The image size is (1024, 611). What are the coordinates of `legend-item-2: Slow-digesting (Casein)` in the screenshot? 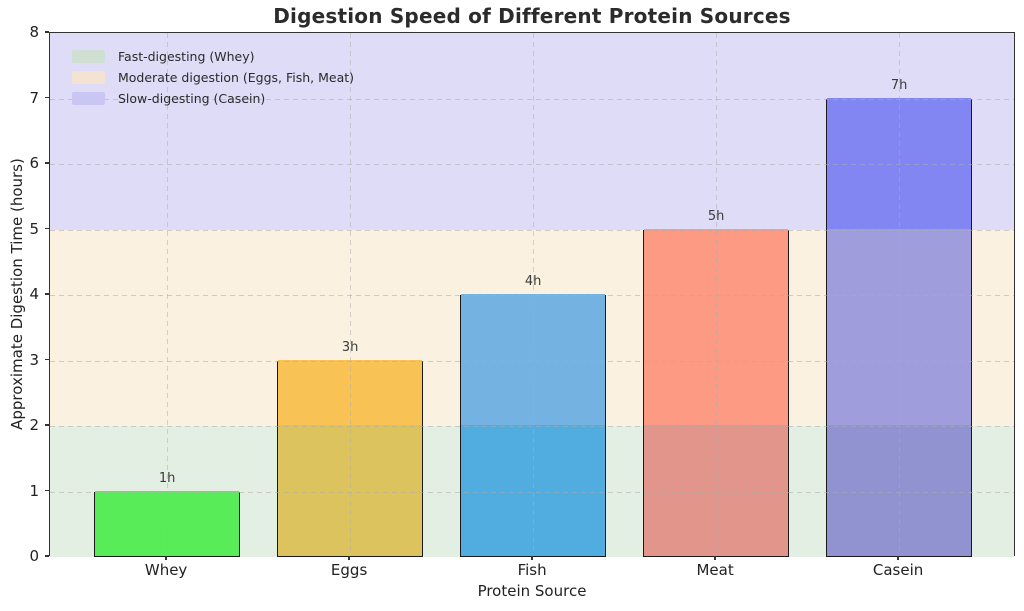 It's located at (213, 98).